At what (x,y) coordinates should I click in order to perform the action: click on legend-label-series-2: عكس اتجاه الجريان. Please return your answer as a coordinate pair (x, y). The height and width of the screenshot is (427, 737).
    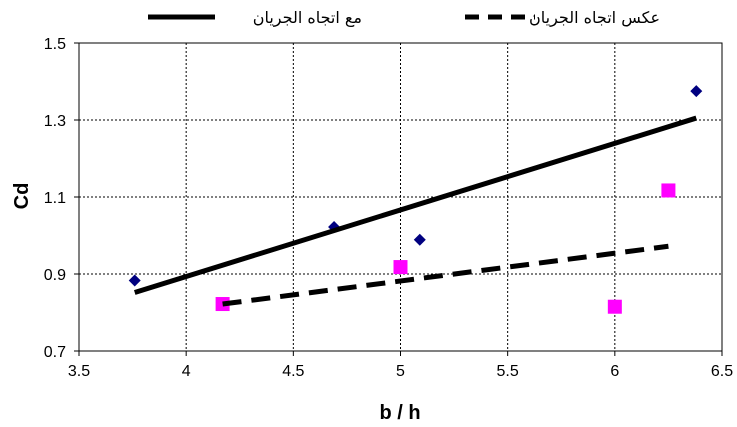
    Looking at the image, I should click on (594, 18).